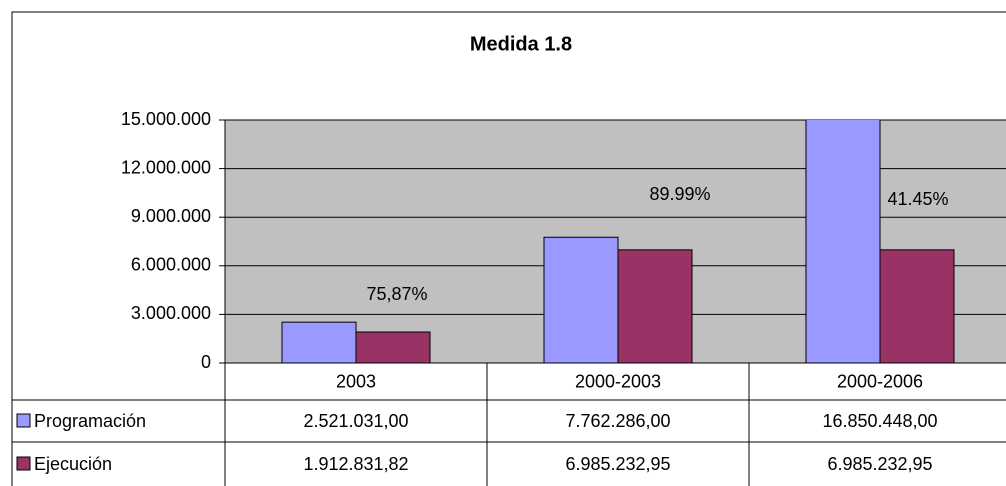 This screenshot has height=486, width=1006. Describe the element at coordinates (618, 381) in the screenshot. I see `x-tick-label: 2000-2003` at that location.